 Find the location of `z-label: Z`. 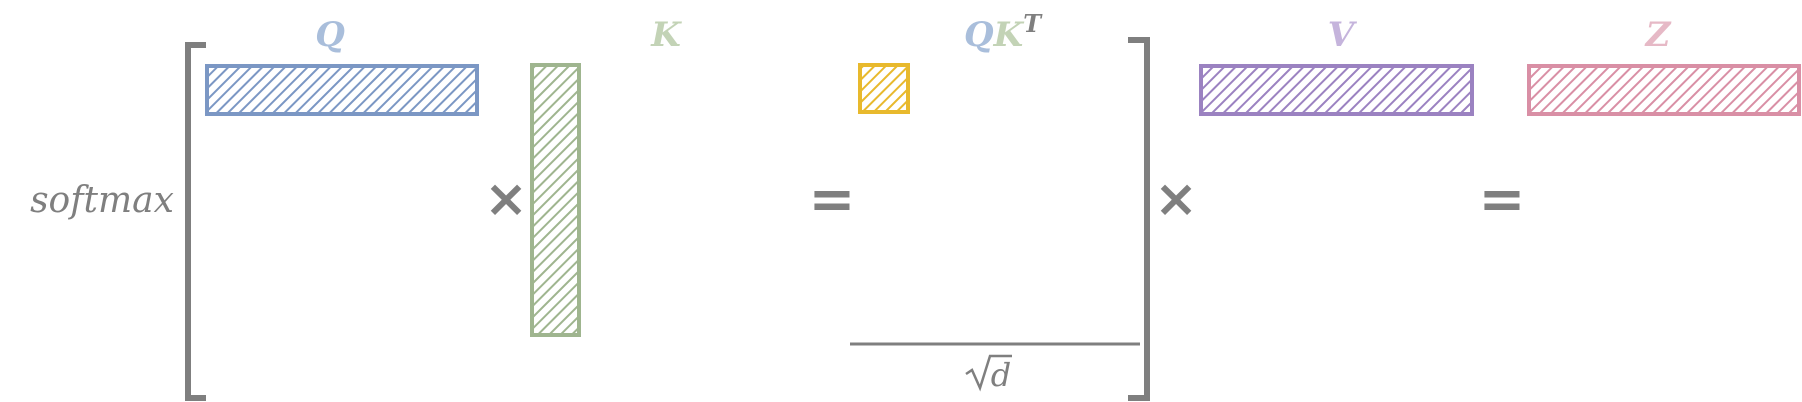

z-label: Z is located at coordinates (1658, 35).